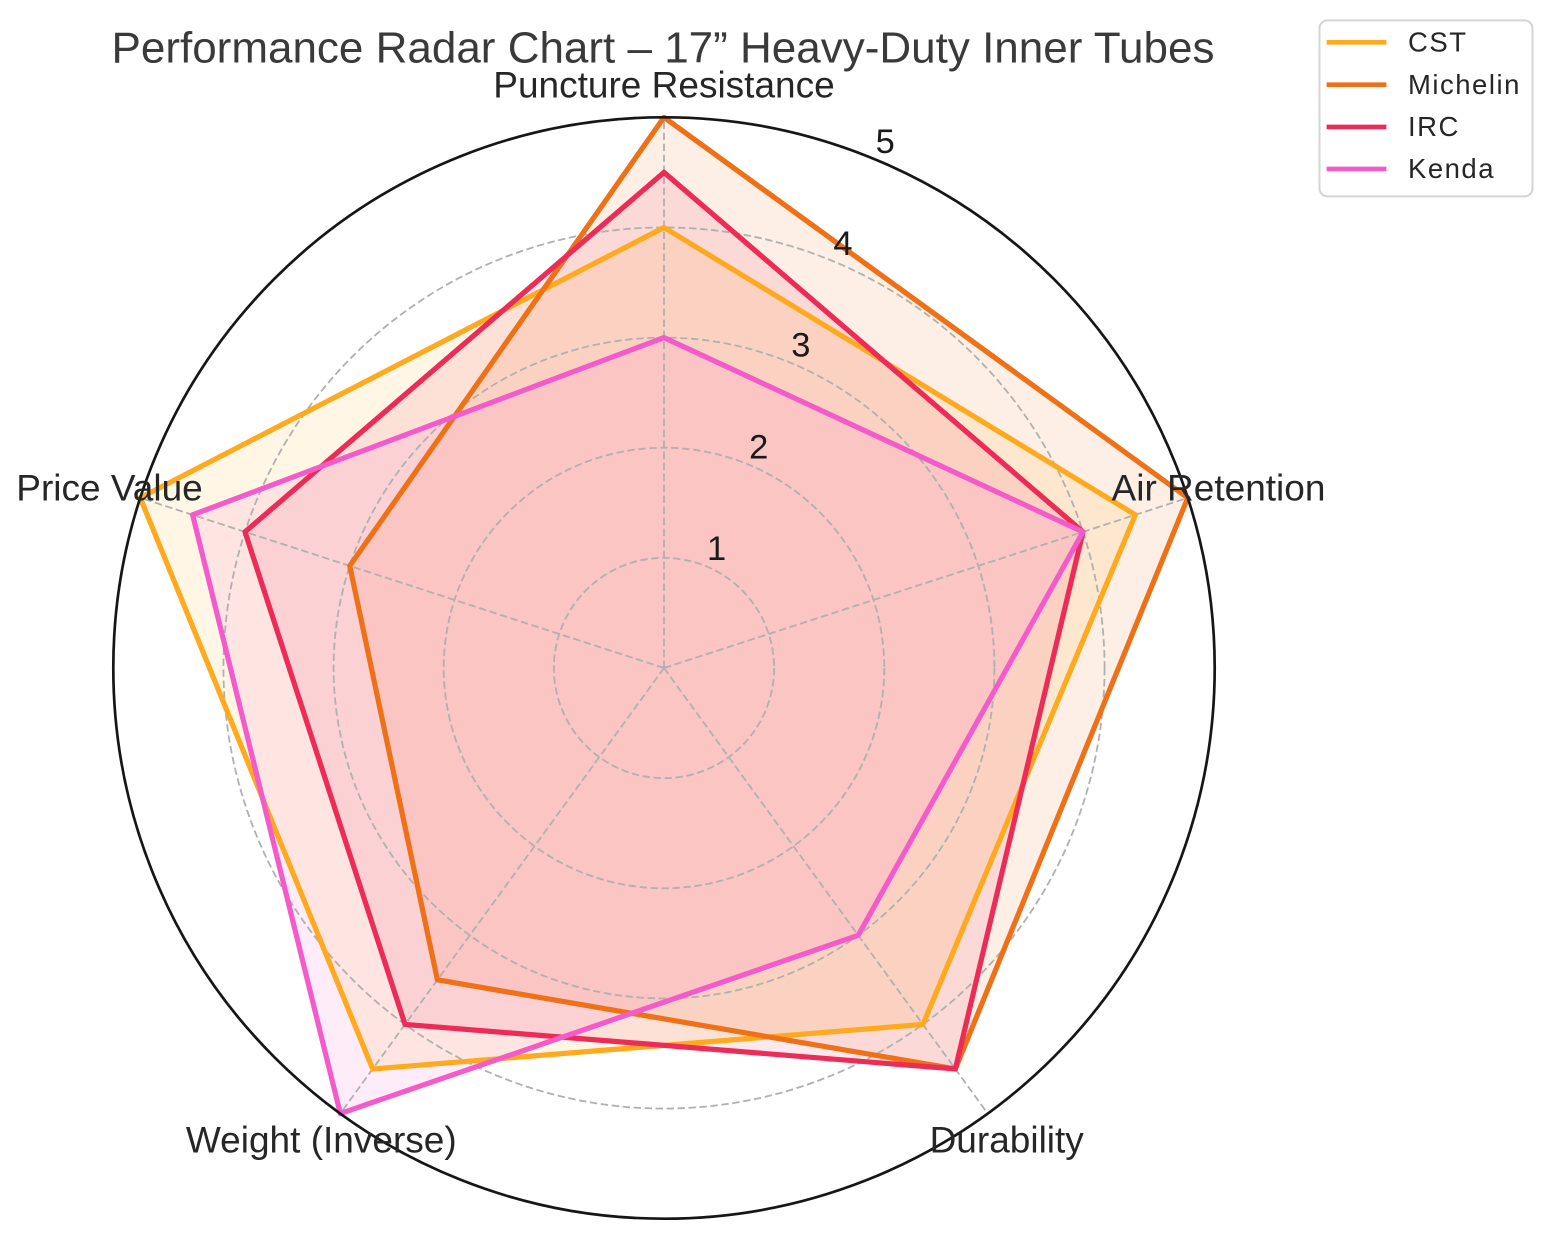  Describe the element at coordinates (663, 85) in the screenshot. I see `svg-text: Puncture Resistance` at that location.